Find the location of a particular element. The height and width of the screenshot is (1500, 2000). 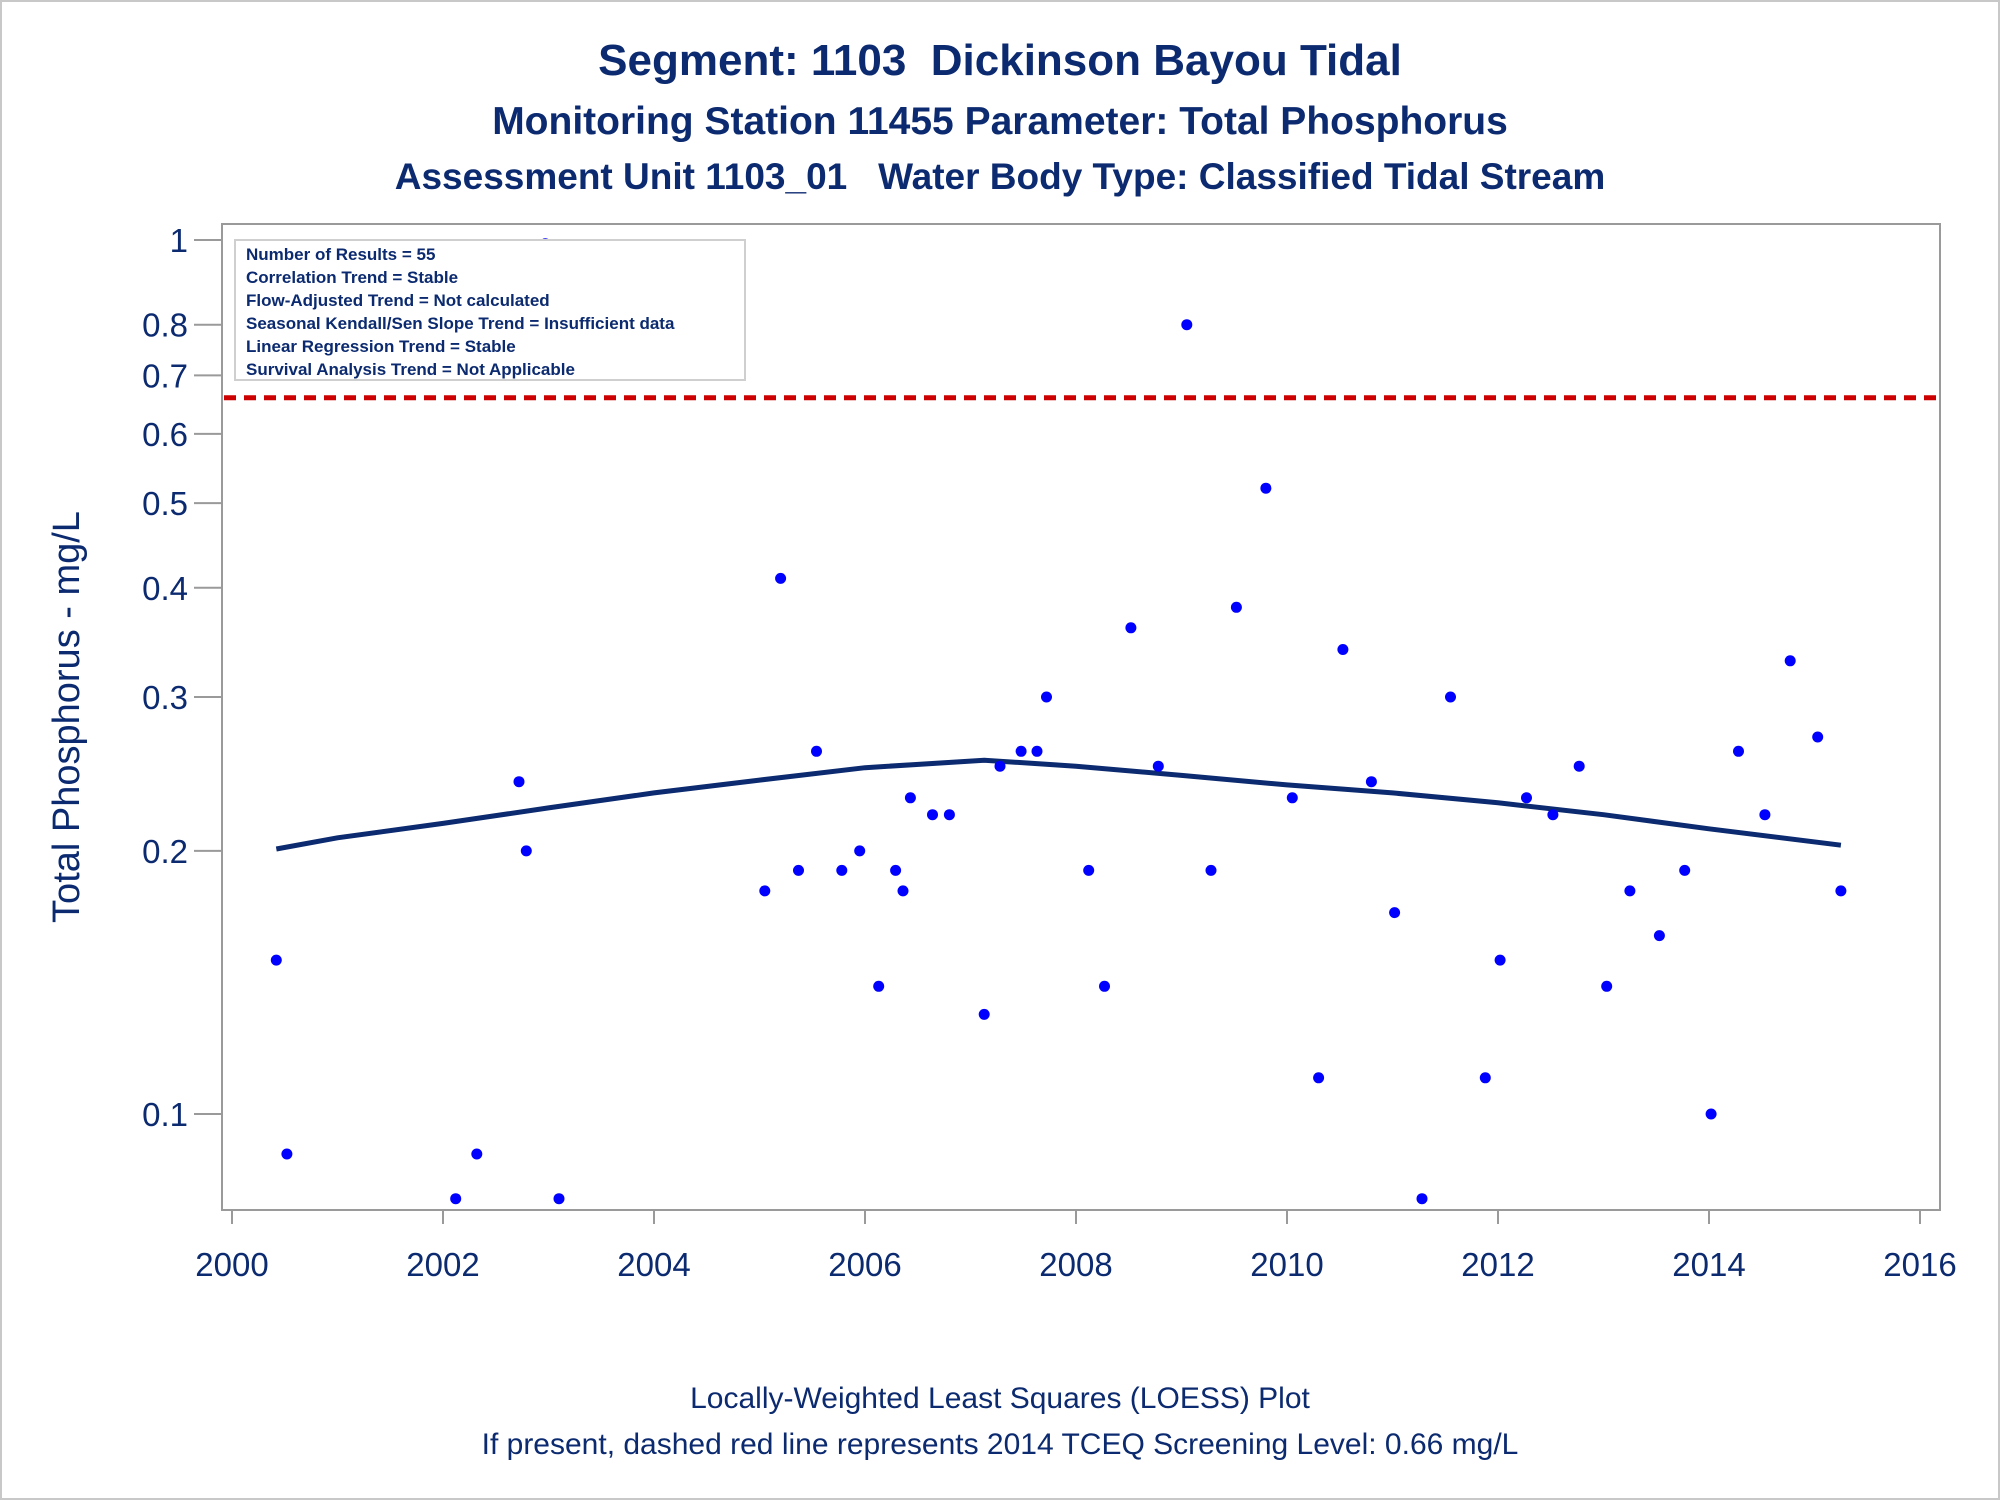

y-tick-label: 1 is located at coordinates (179, 240).